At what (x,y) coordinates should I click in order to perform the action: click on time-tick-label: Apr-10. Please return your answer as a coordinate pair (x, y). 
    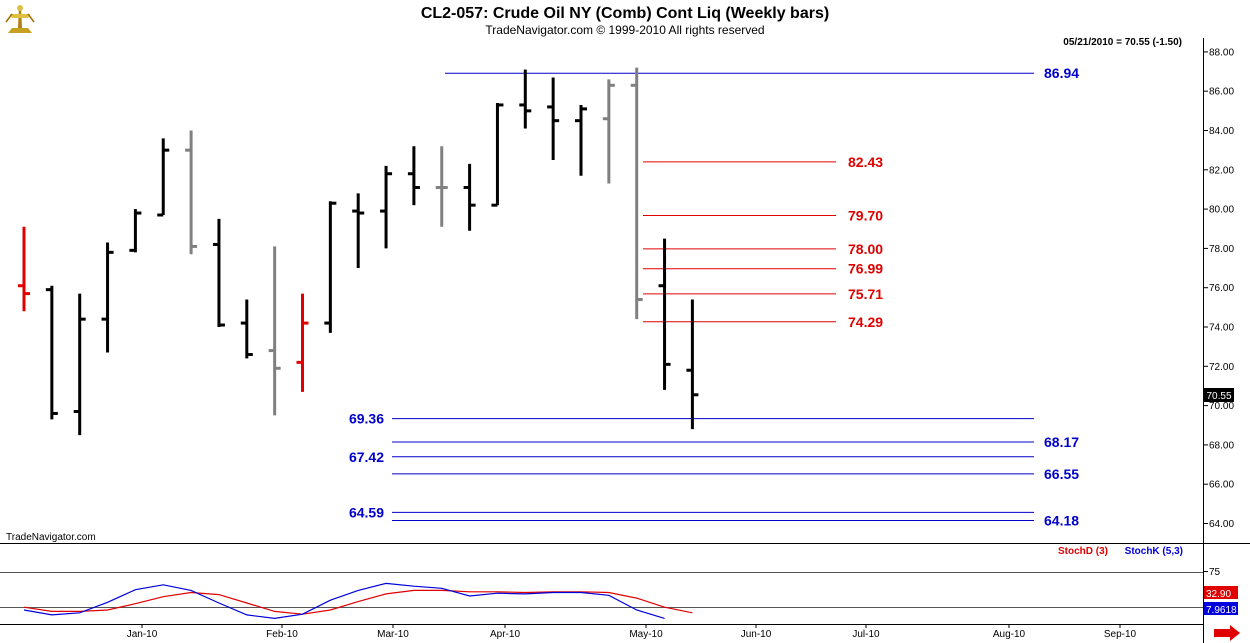
    Looking at the image, I should click on (505, 634).